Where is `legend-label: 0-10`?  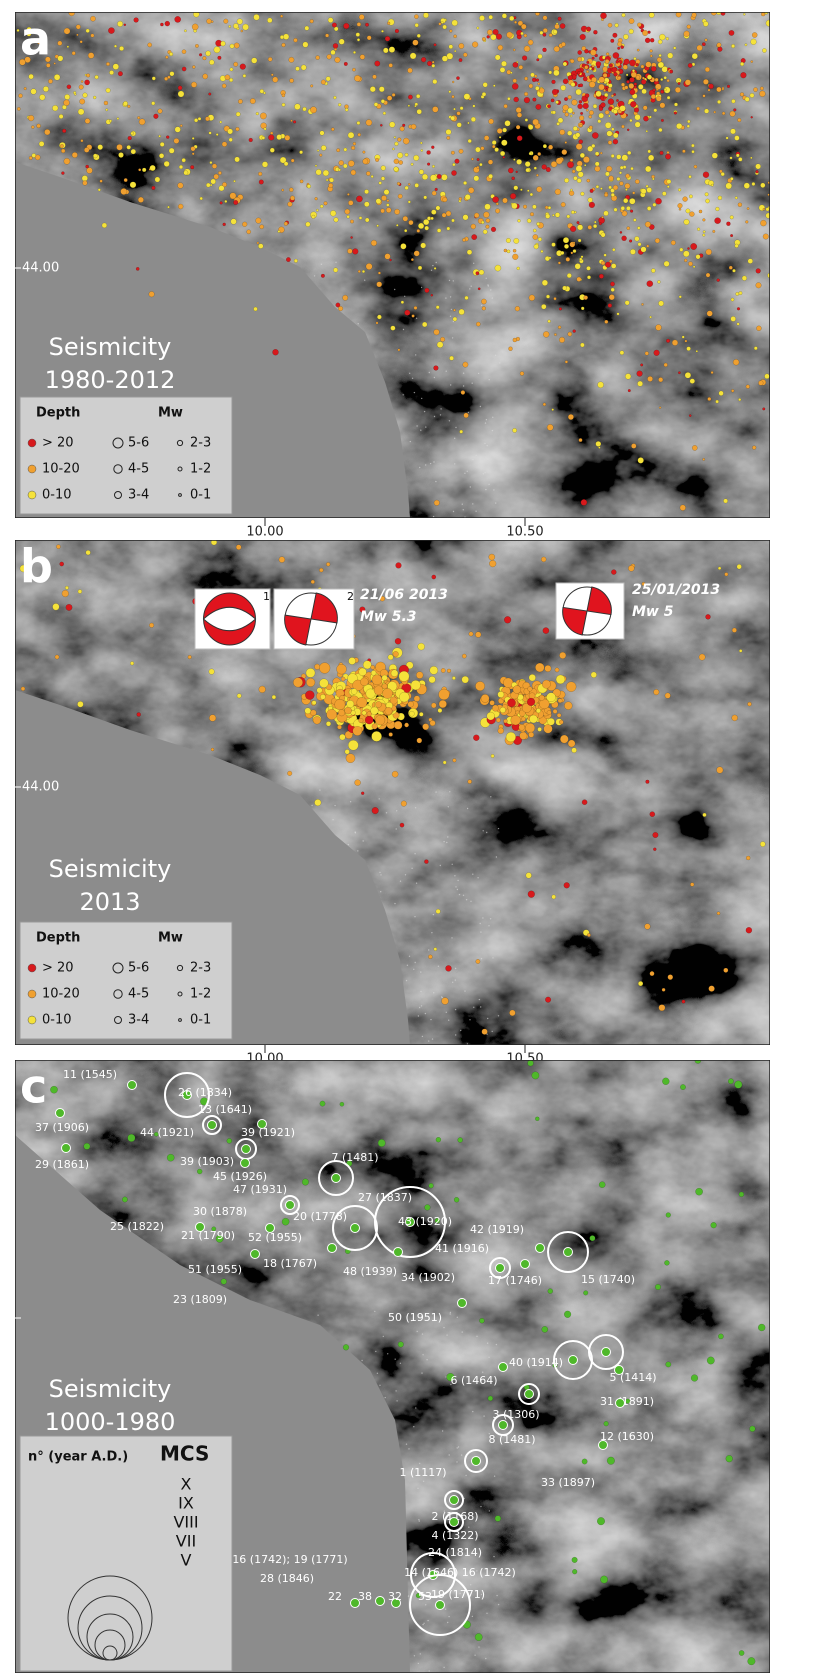
legend-label: 0-10 is located at coordinates (57, 1020).